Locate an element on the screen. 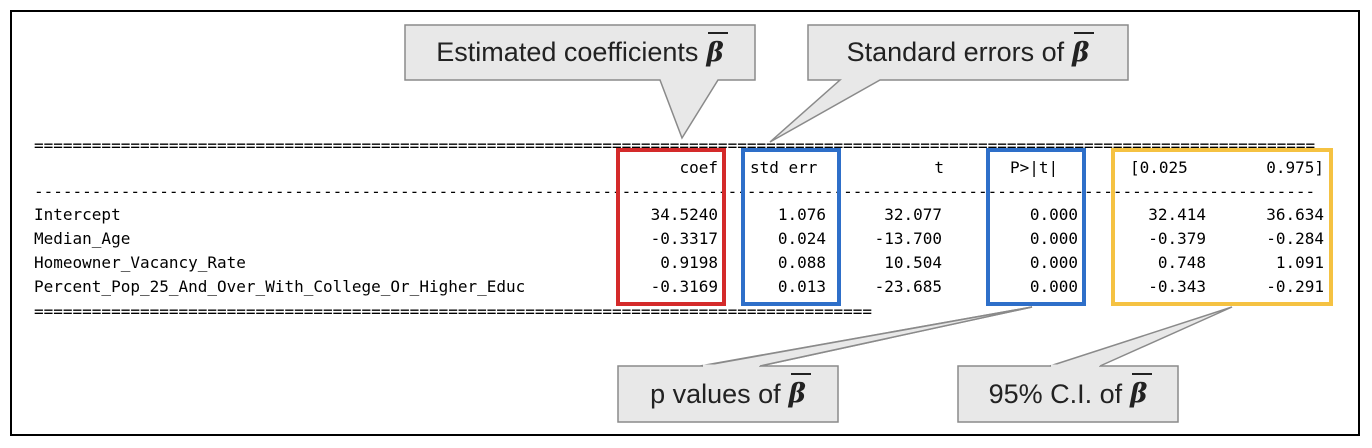  cell-ci-high: -0.284 is located at coordinates (1295, 238).